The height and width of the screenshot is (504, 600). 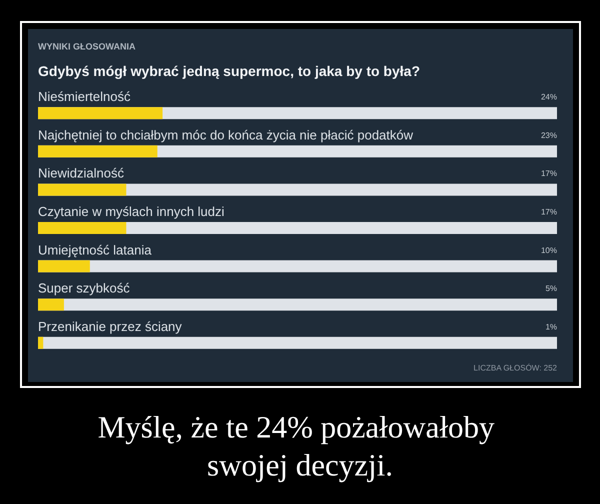 I want to click on text: Myślę, że te 24% pożałowałoby swojej decyzji., so click(x=300, y=446).